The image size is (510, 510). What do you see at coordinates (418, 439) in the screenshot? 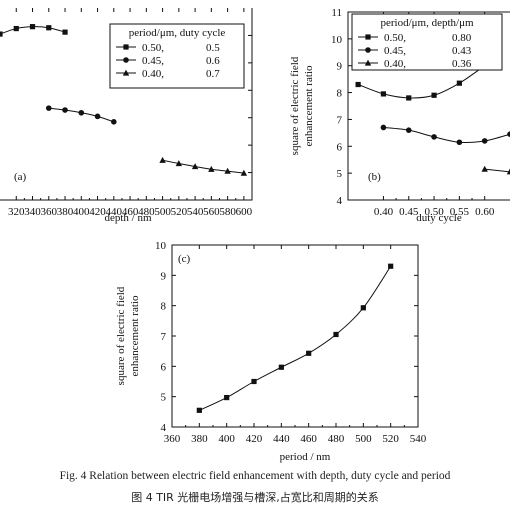
I see `x-tick-label: 540` at bounding box center [418, 439].